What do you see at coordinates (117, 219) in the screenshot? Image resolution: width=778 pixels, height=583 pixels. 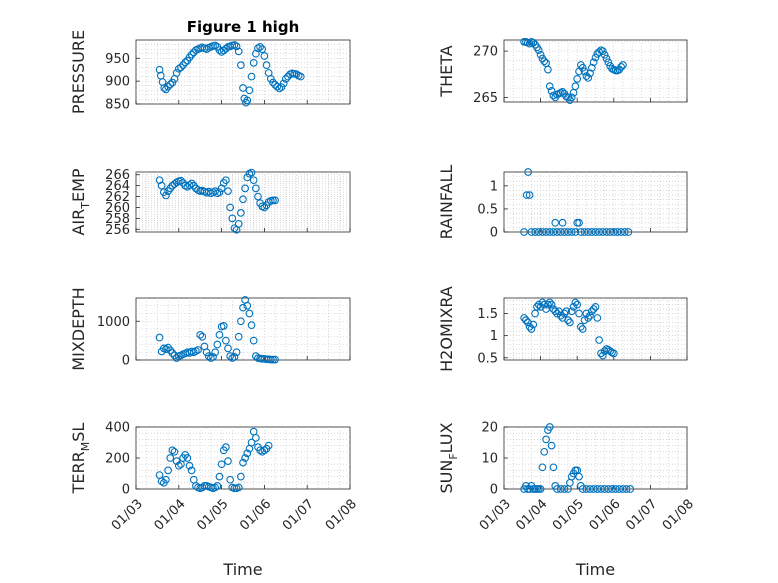 I see `y-tick-label: 258` at bounding box center [117, 219].